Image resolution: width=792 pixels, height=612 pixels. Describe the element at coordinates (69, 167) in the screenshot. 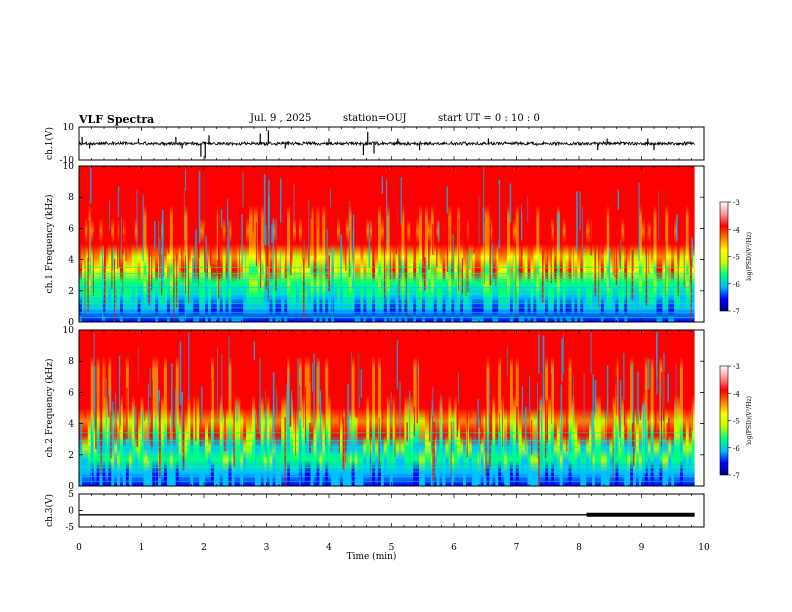

I see `spectrogram-y-tick-label: 10` at that location.